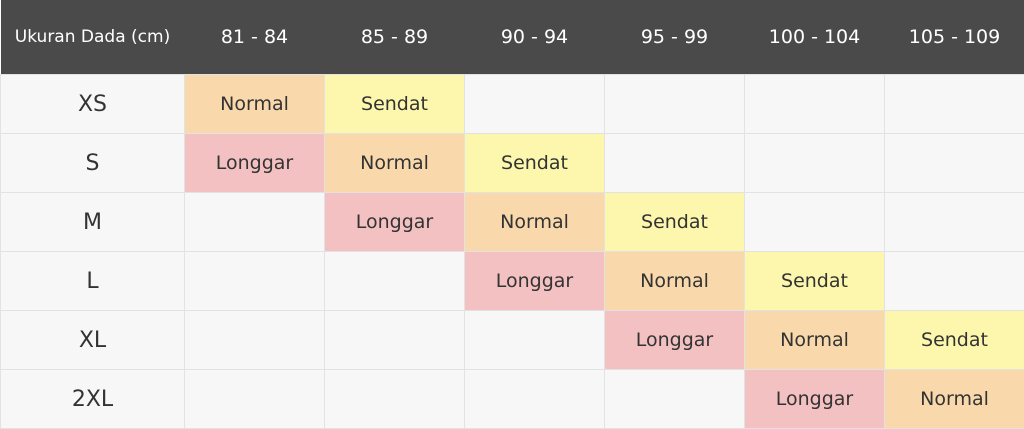 The image size is (1024, 429). I want to click on header-col-5: 100 - 104, so click(815, 37).